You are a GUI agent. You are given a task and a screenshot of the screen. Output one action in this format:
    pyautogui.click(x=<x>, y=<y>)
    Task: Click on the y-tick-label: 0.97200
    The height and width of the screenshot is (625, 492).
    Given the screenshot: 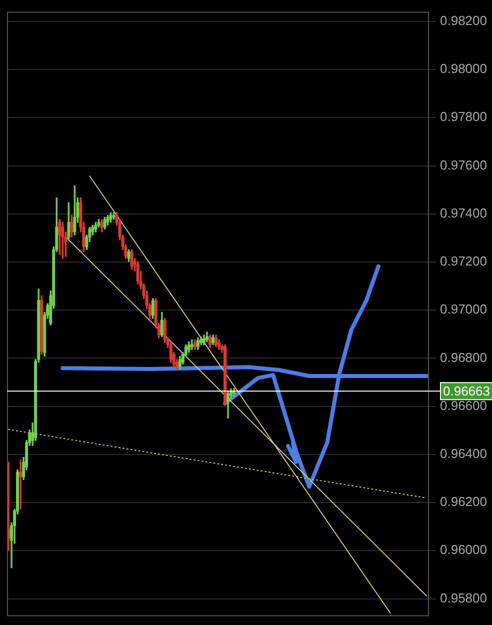 What is the action you would take?
    pyautogui.click(x=463, y=261)
    